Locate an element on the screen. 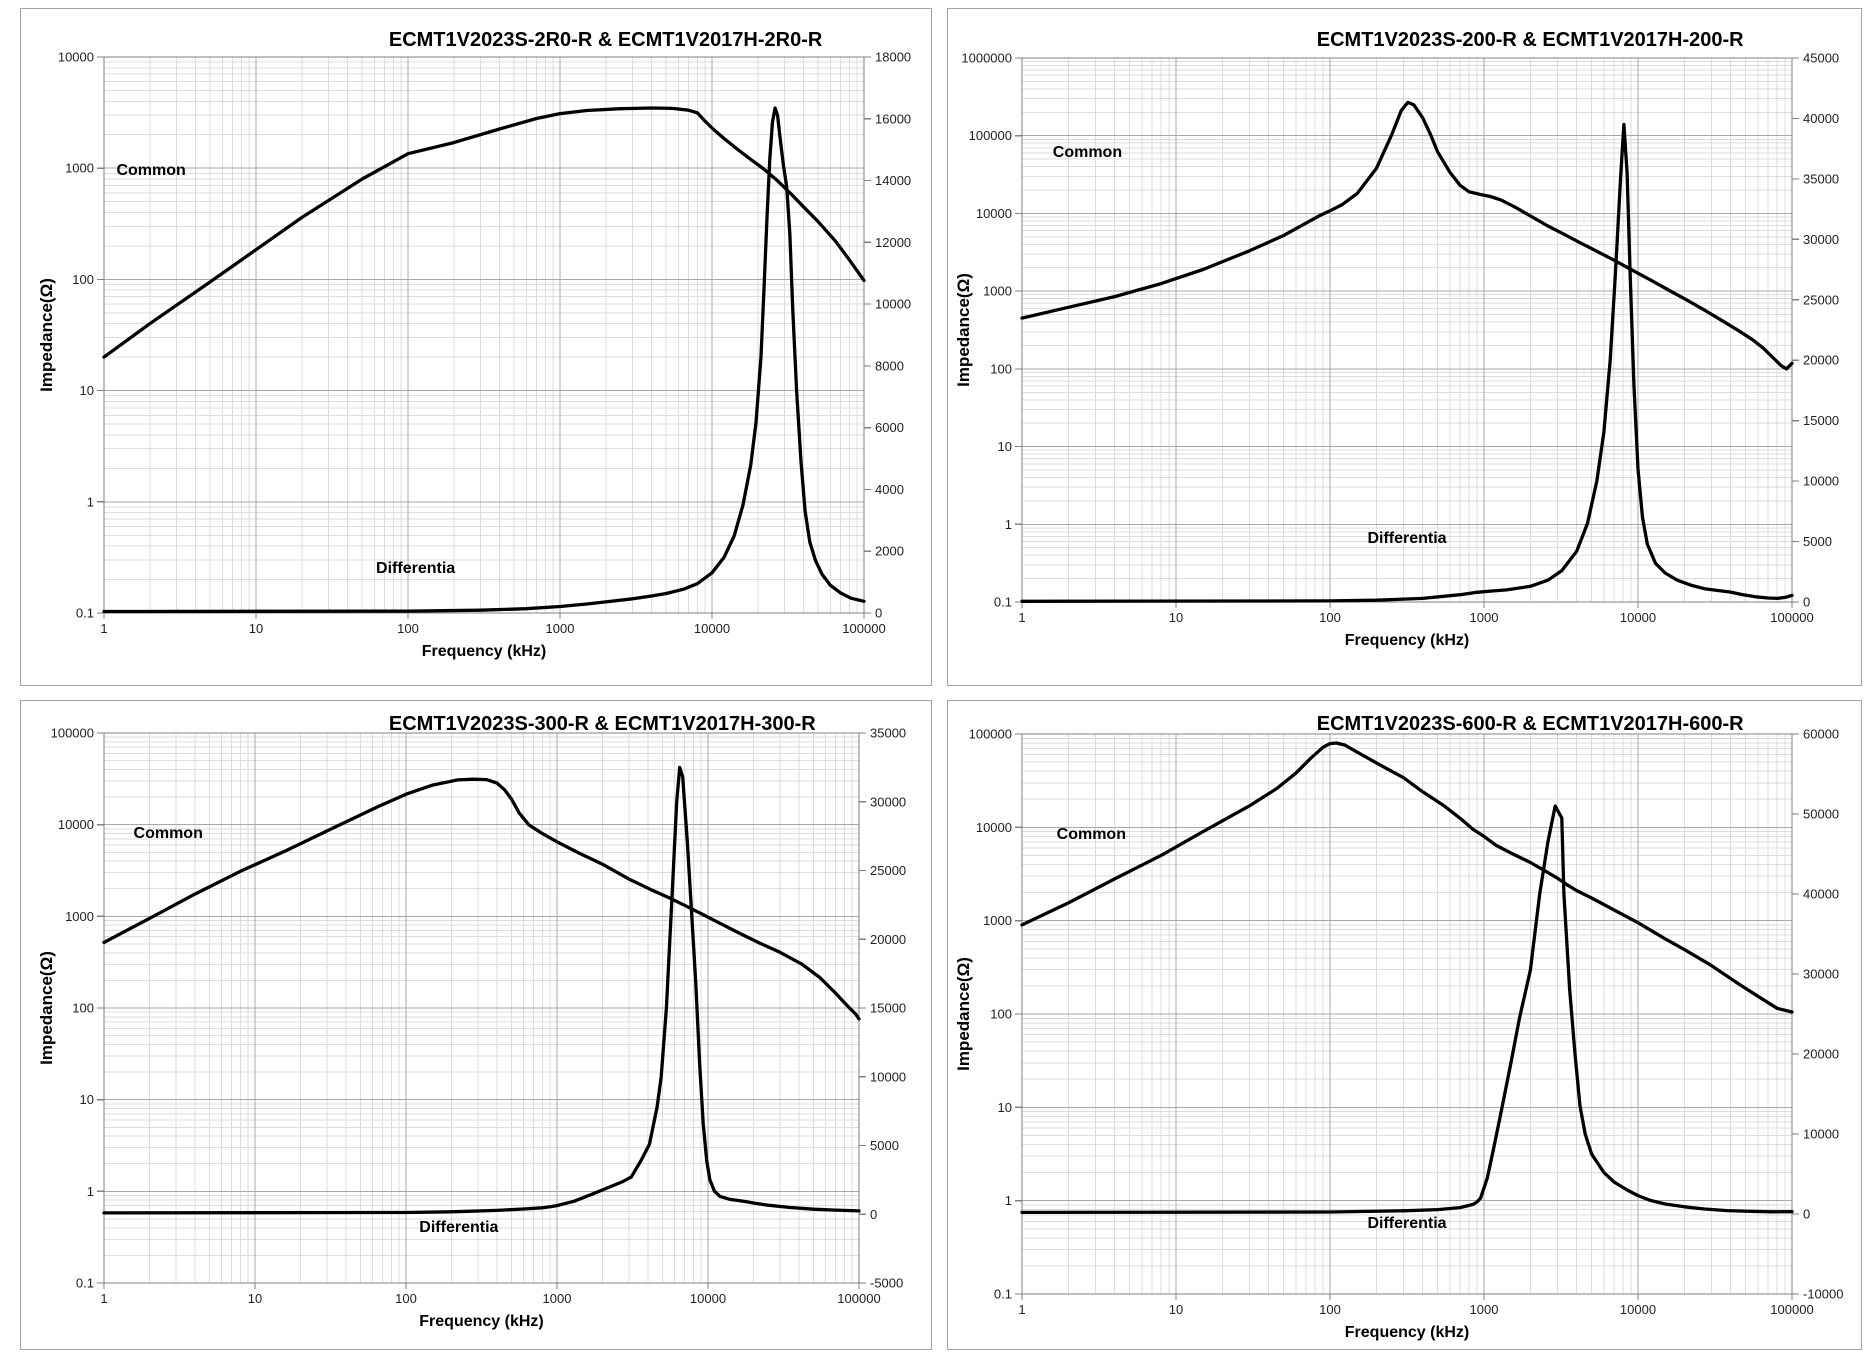 This screenshot has height=1368, width=1870. right-tick-label: 50000 is located at coordinates (1821, 814).